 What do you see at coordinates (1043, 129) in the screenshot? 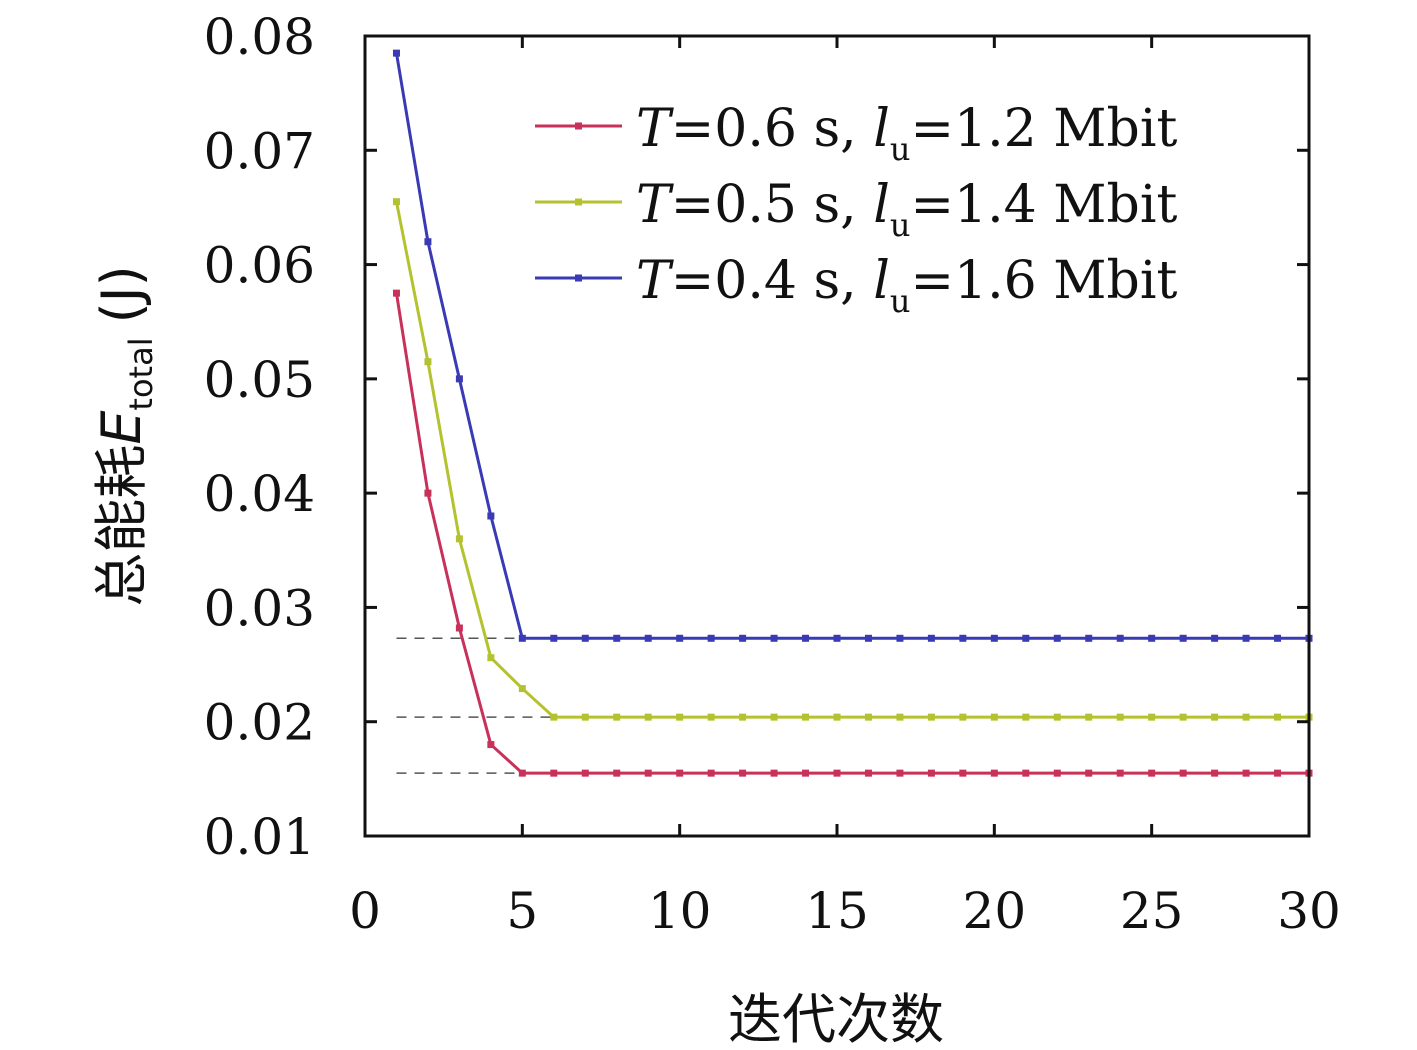
I see `legend-l-value: =1.2 Mbit` at bounding box center [1043, 129].